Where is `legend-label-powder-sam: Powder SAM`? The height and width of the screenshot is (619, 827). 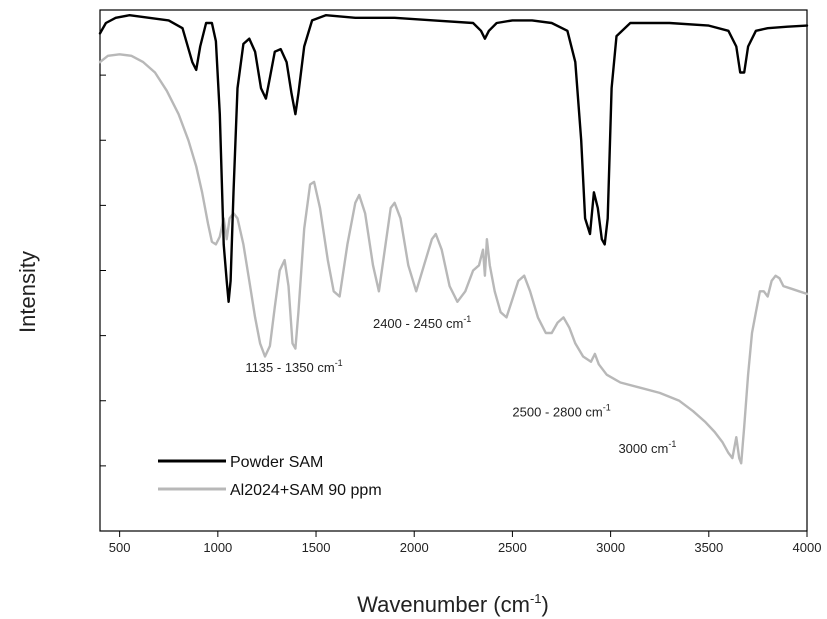 legend-label-powder-sam: Powder SAM is located at coordinates (276, 462).